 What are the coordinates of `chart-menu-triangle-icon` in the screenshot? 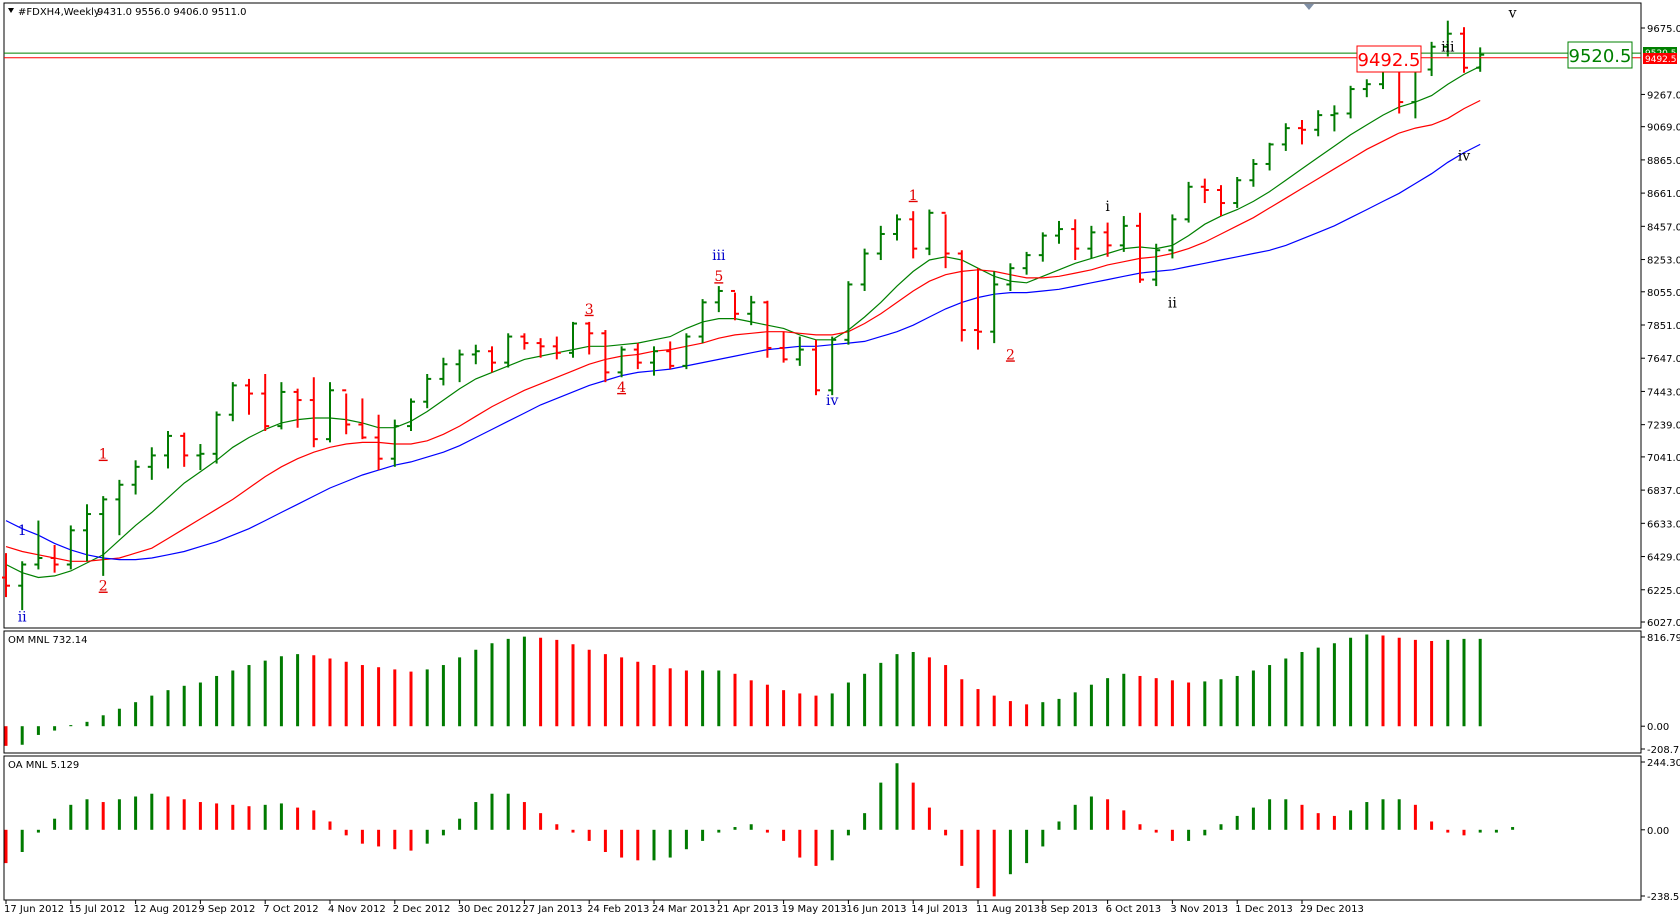 It's located at (11, 10).